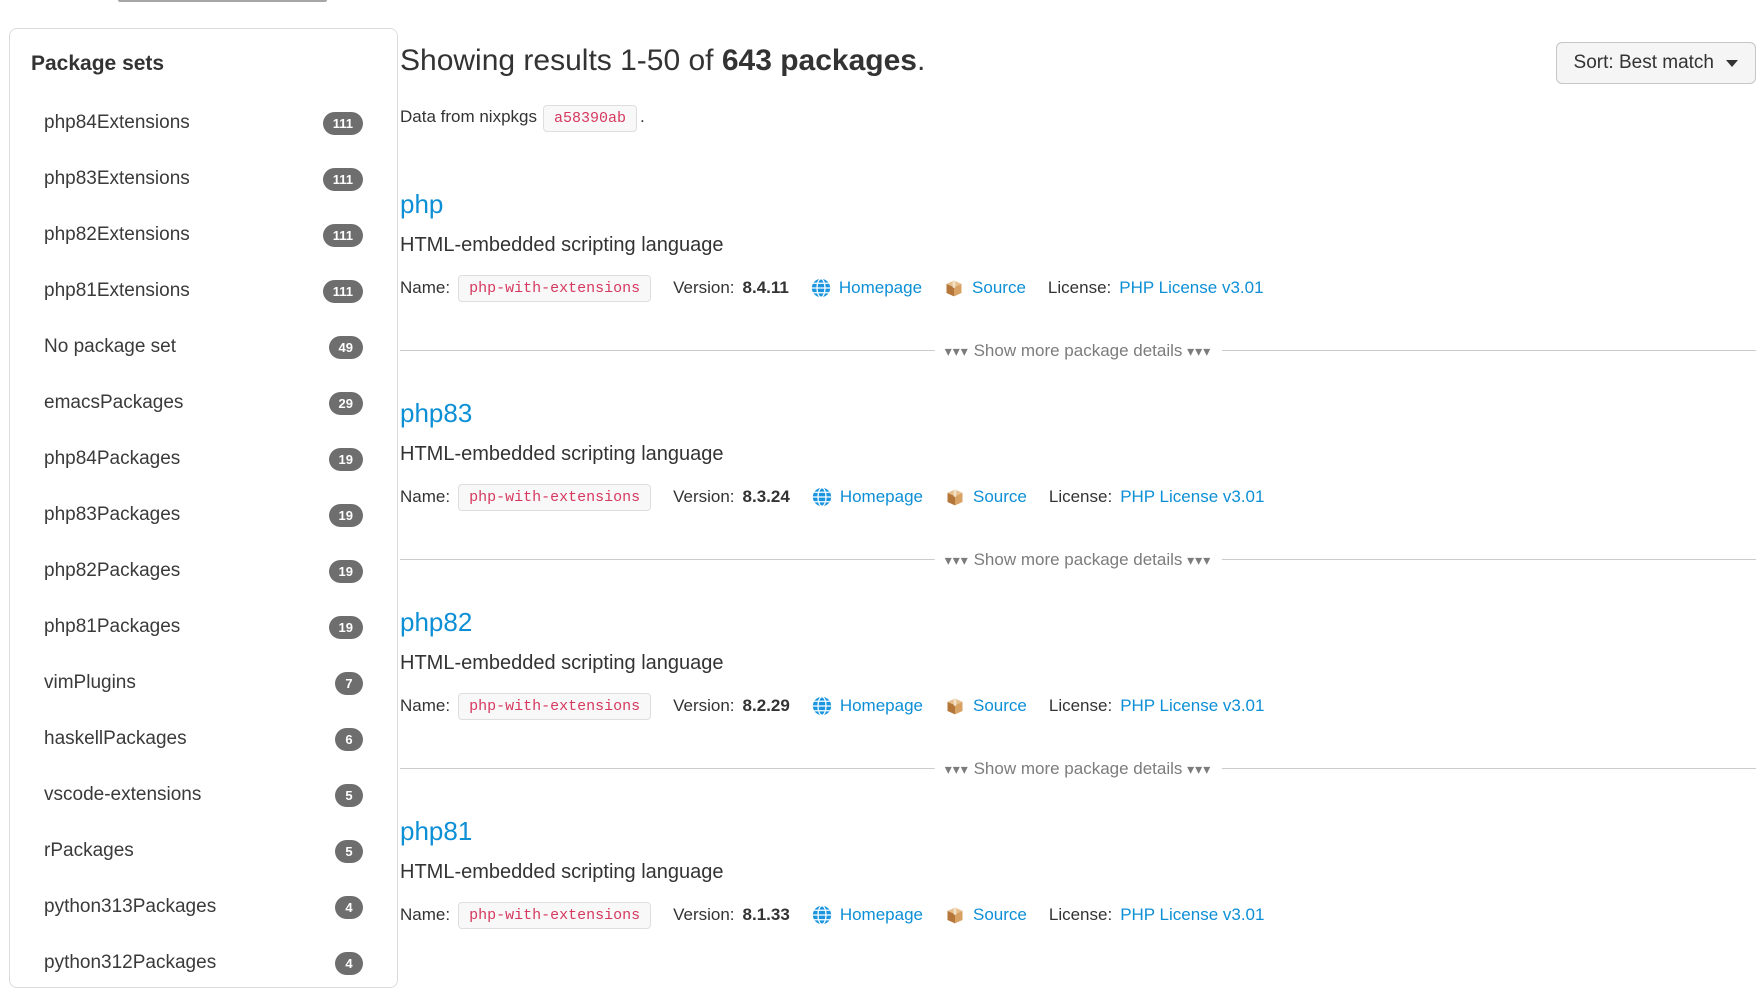  I want to click on nixpkgs-commit-link: a58390ab, so click(590, 118).